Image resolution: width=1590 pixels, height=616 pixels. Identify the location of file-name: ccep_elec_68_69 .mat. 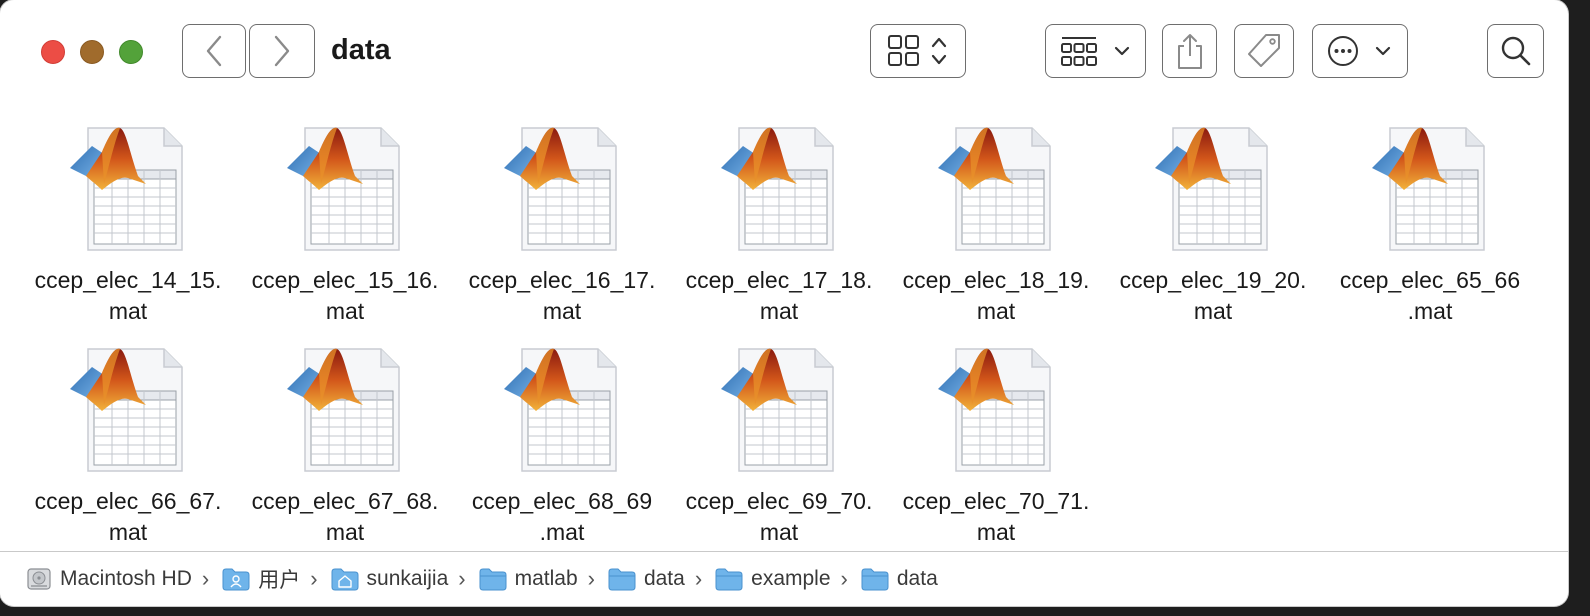
(562, 516).